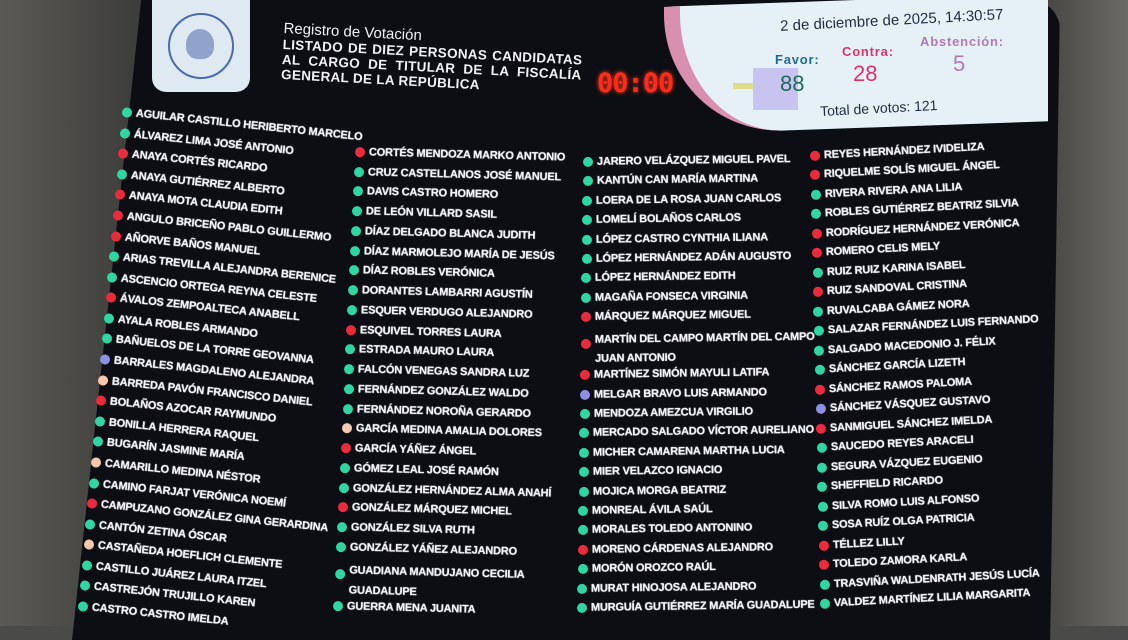 The height and width of the screenshot is (640, 1128). Describe the element at coordinates (429, 583) in the screenshot. I see `senator-row: GUADIANA MANDUJANO CECILIA GUADALUPE` at that location.